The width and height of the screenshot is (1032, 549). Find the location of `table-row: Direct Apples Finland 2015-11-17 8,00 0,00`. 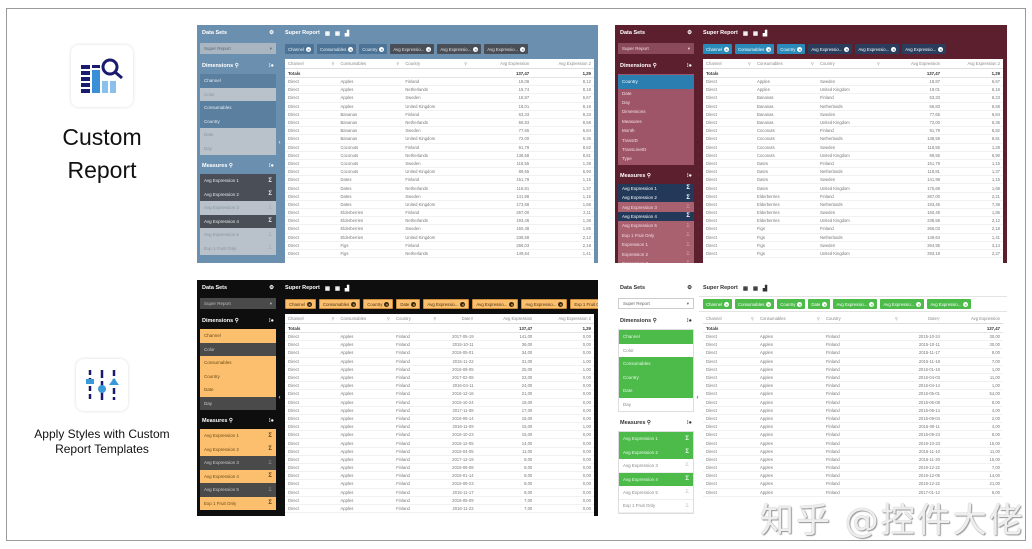

table-row: Direct Apples Finland 2015-11-17 8,00 0,00 is located at coordinates (439, 493).